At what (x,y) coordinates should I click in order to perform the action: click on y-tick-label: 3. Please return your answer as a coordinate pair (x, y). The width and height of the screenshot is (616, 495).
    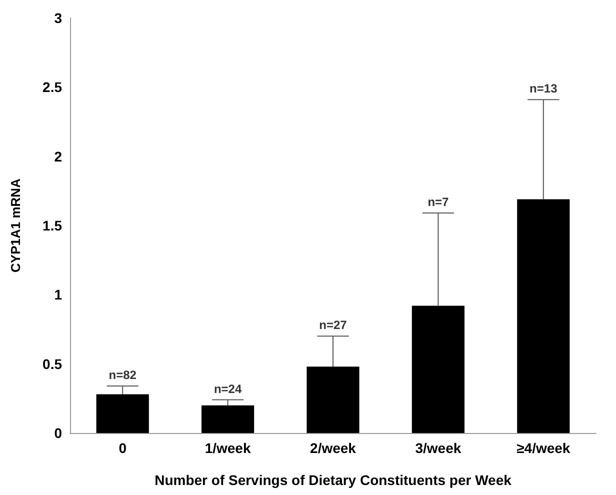
    Looking at the image, I should click on (58, 18).